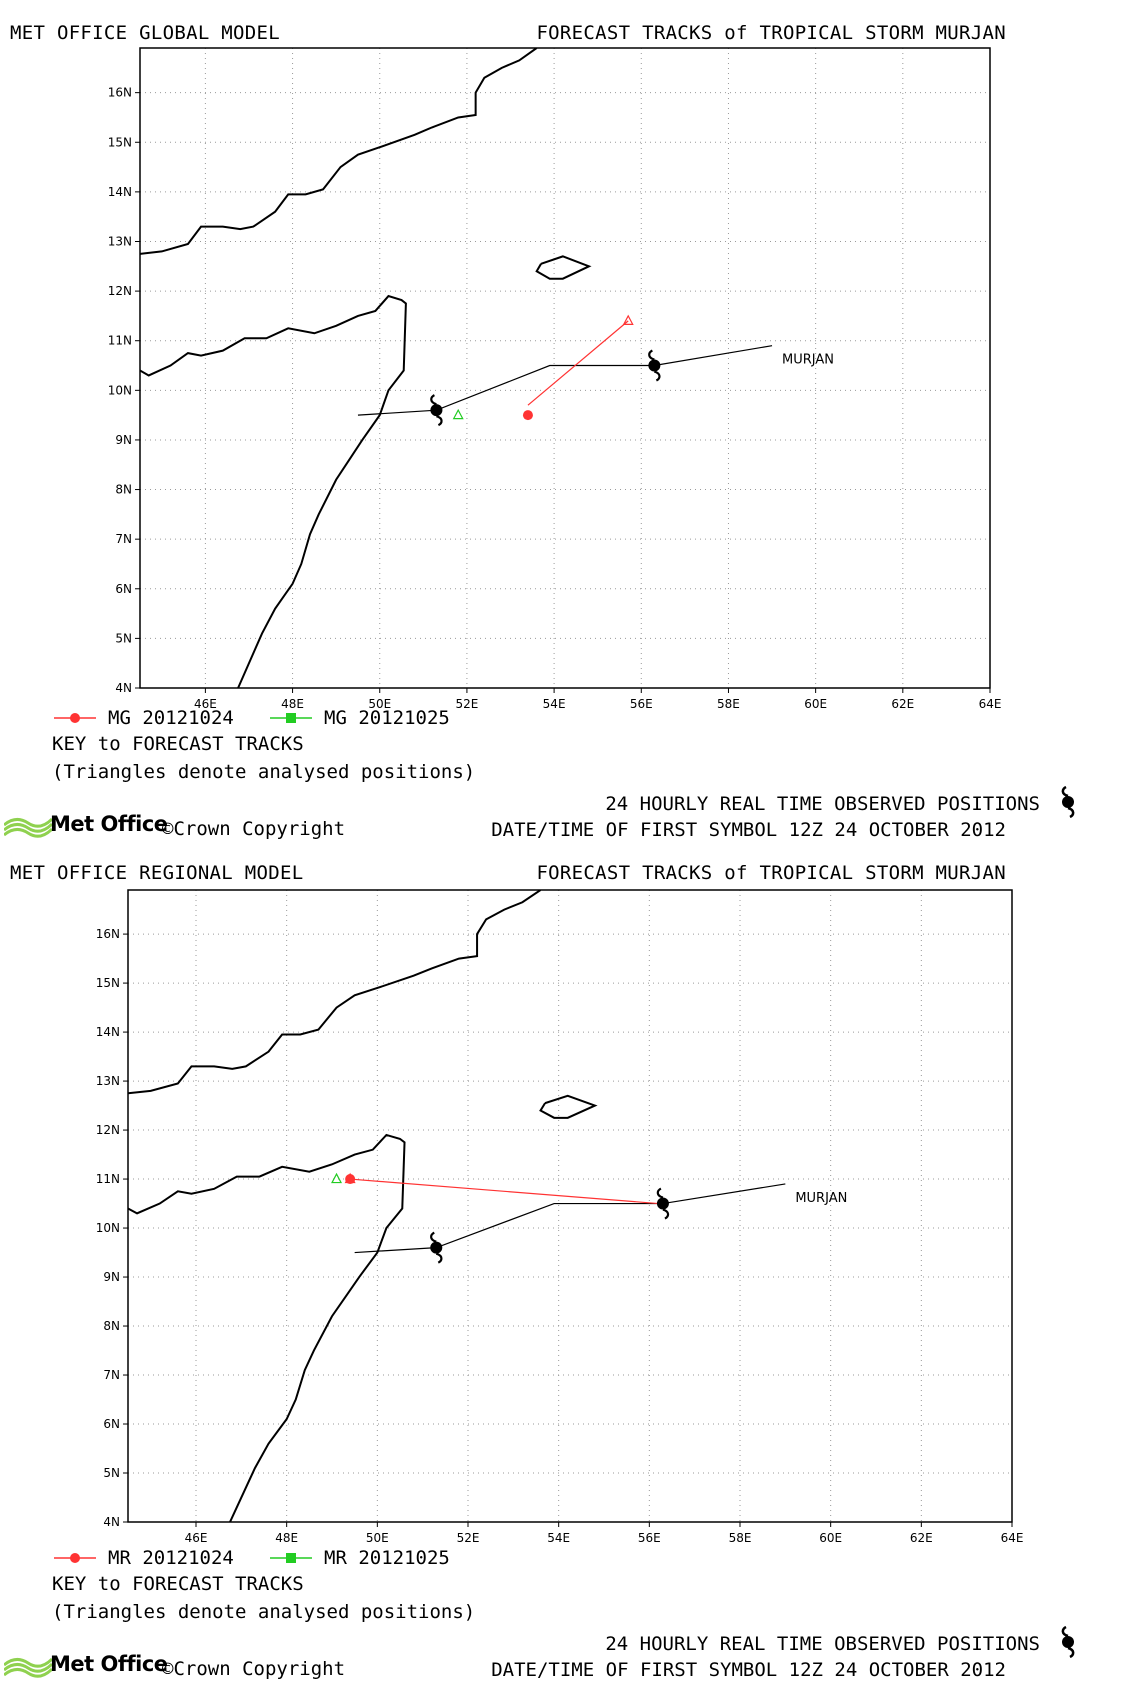  Describe the element at coordinates (387, 1558) in the screenshot. I see `legend-label: MR 20121025` at that location.